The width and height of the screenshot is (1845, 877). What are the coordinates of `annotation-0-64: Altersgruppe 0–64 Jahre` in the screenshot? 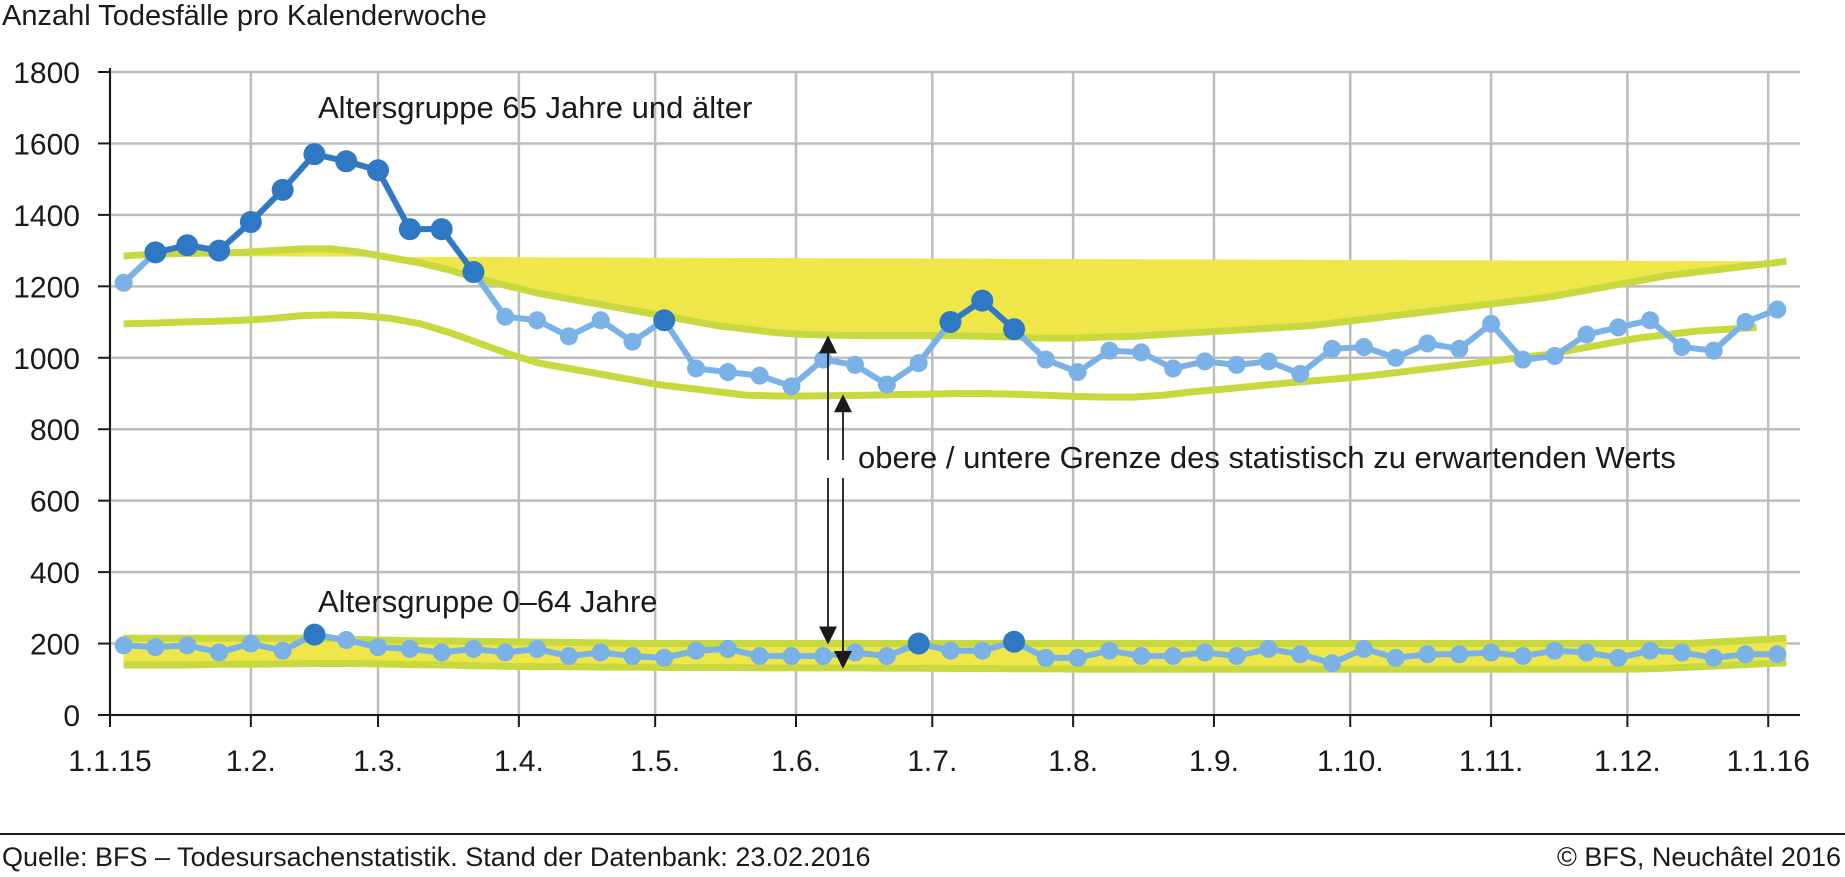 It's located at (488, 601).